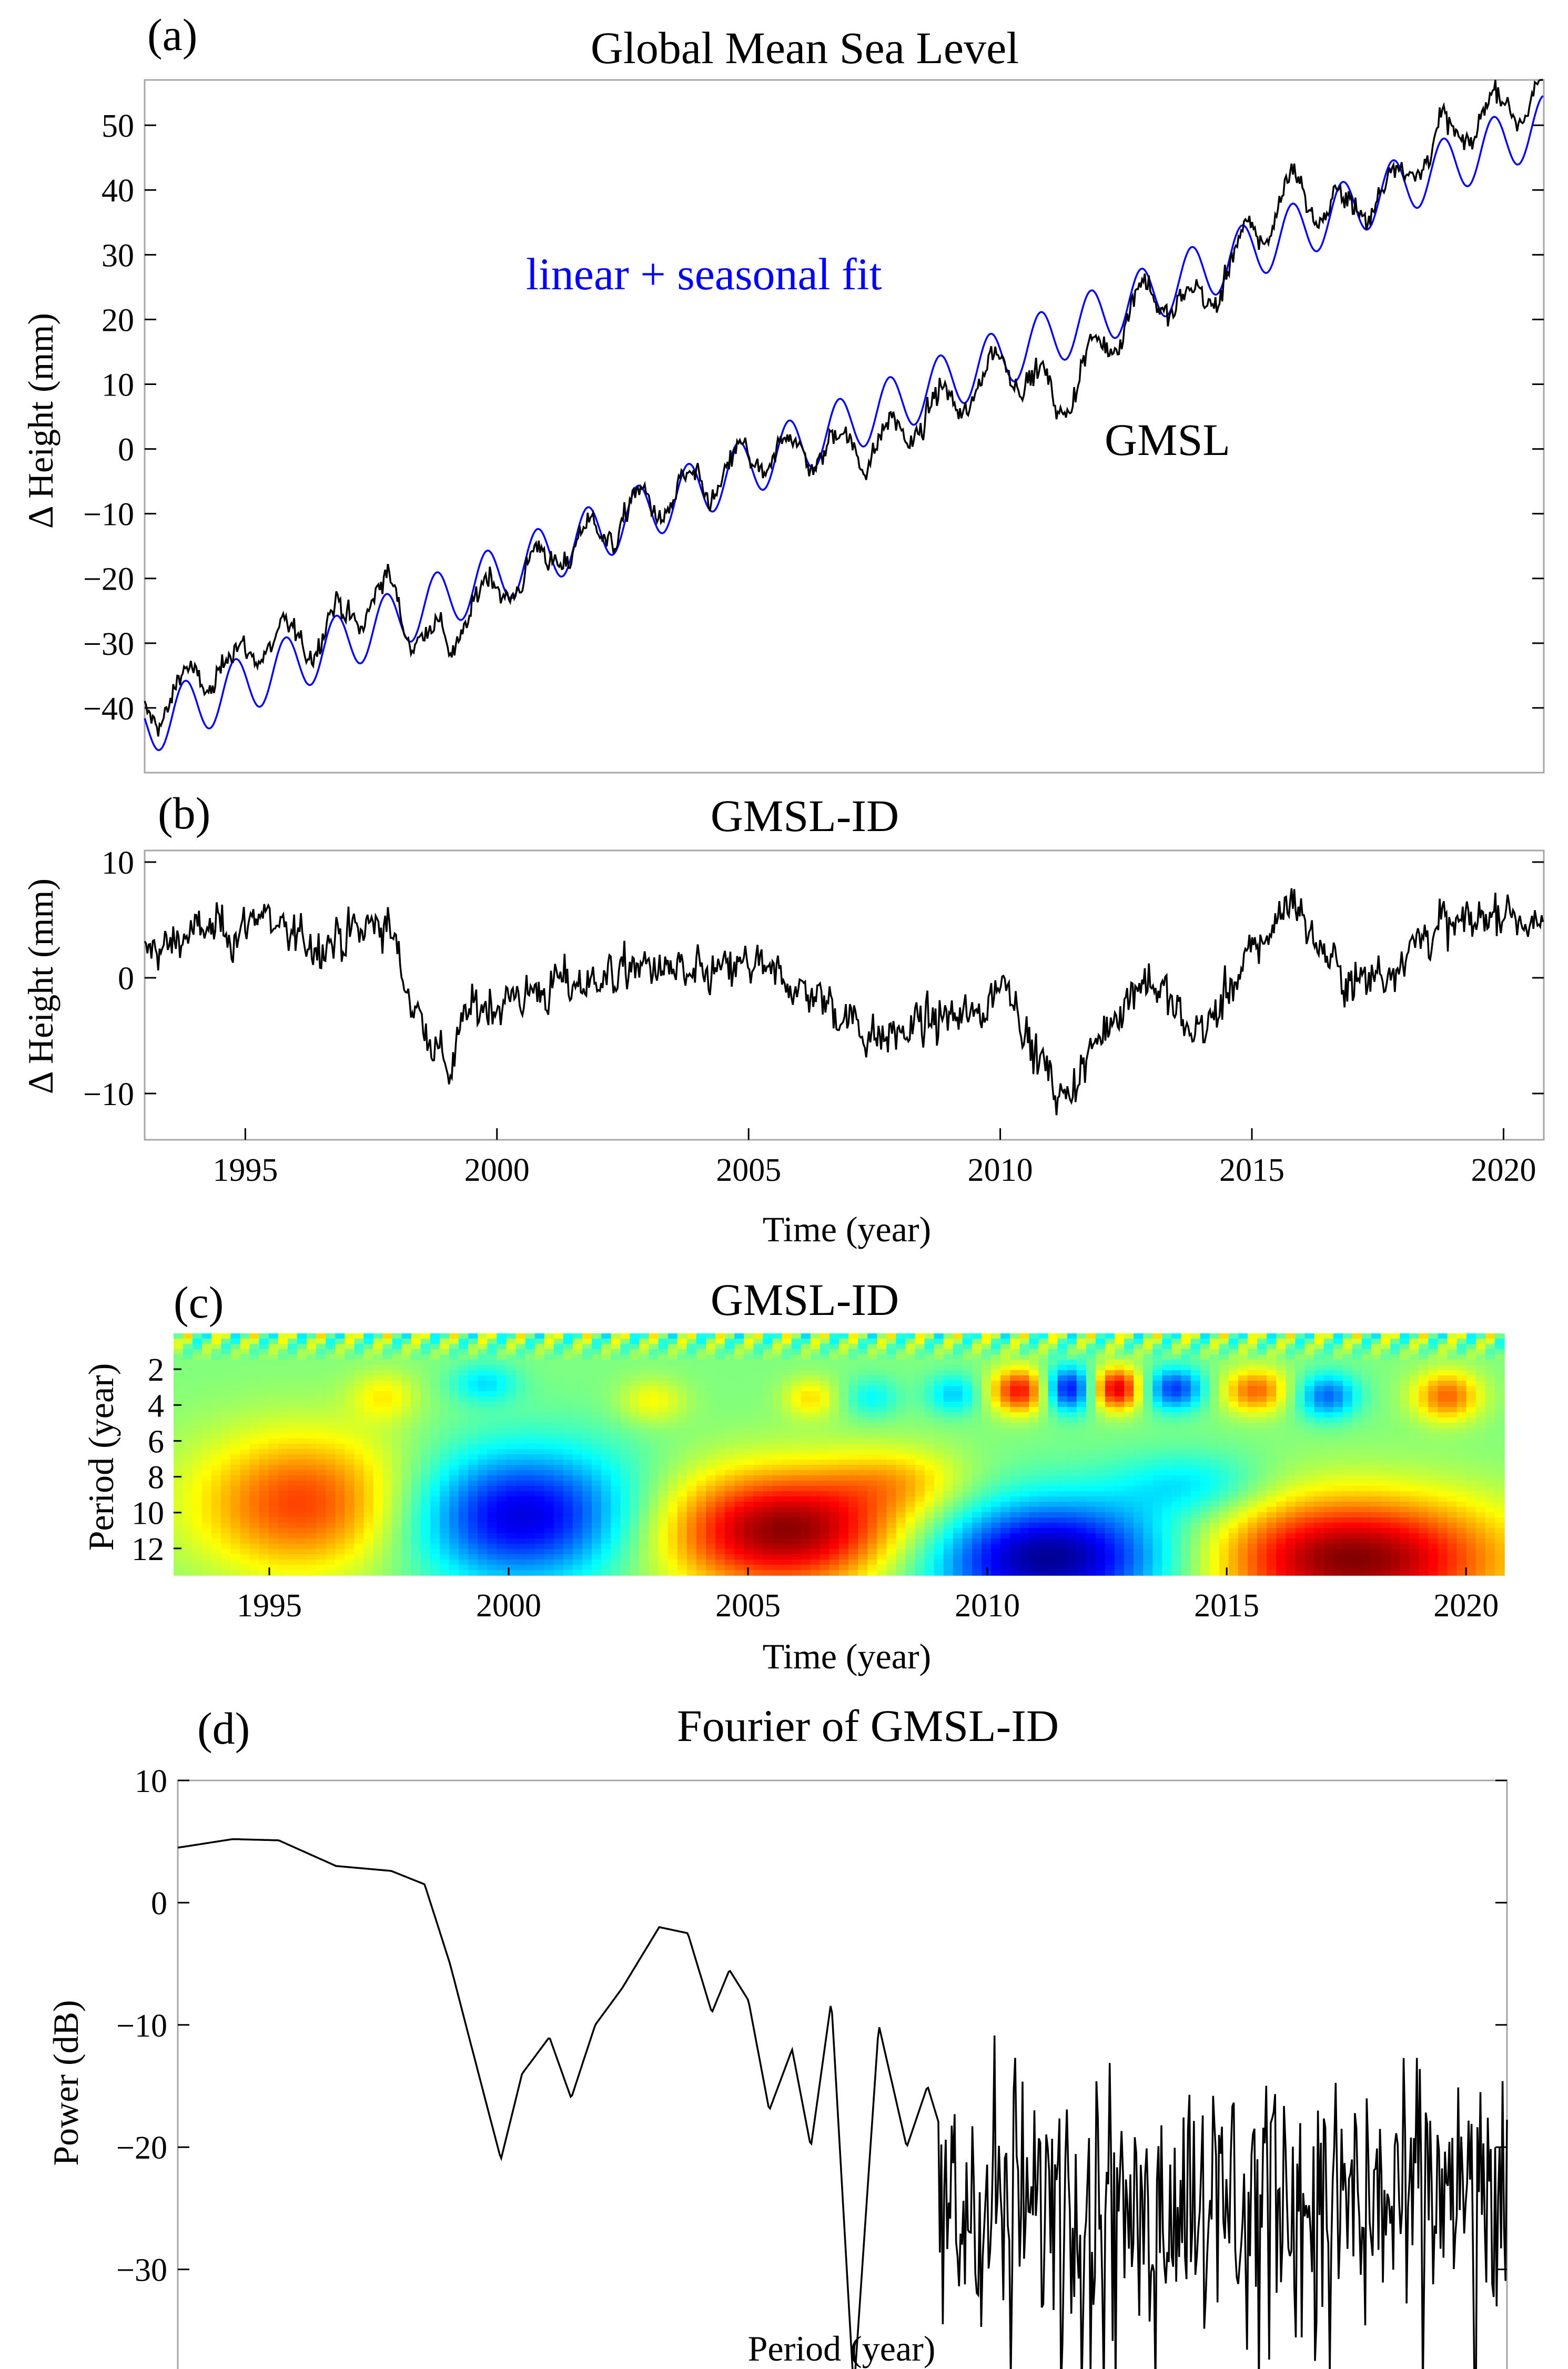 Image resolution: width=1568 pixels, height=2369 pixels. Describe the element at coordinates (41, 421) in the screenshot. I see `panel-a-ylabel: Δ Height (mm)` at that location.